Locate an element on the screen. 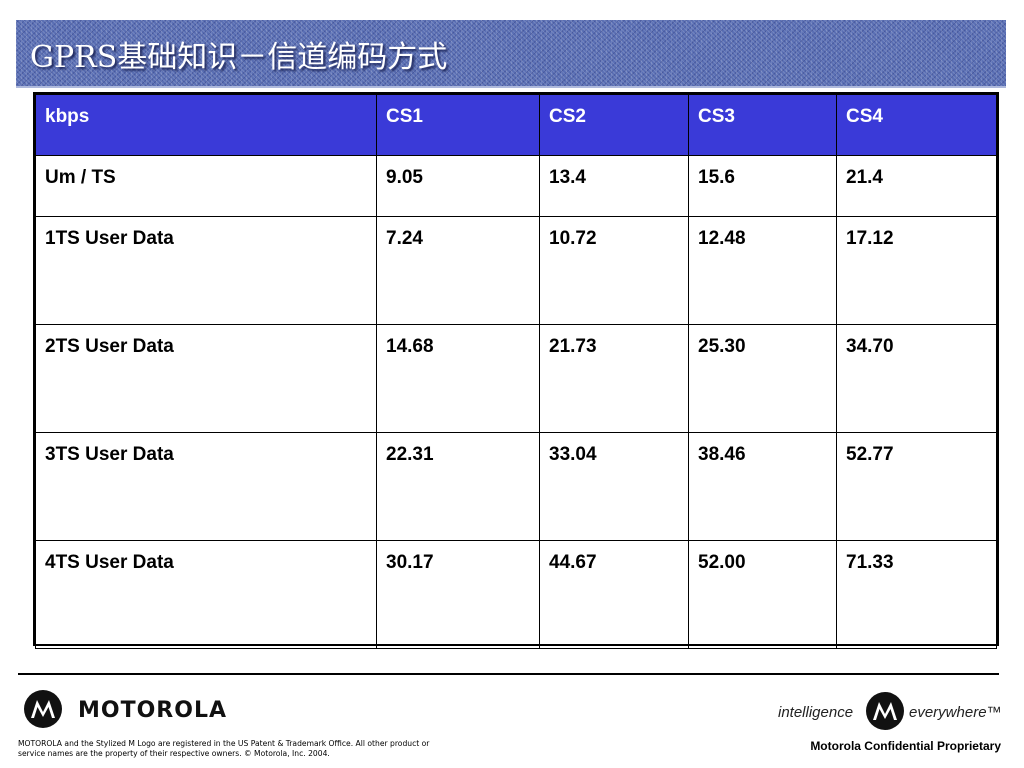 This screenshot has width=1024, height=768. table-cell: 21.4 is located at coordinates (916, 186).